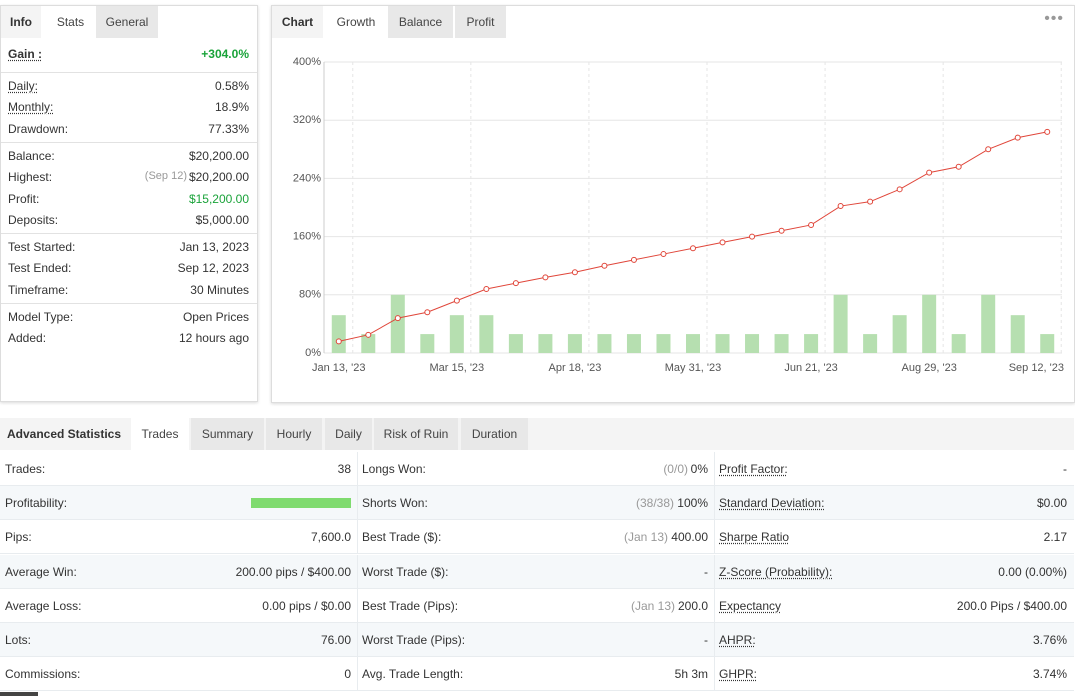 The image size is (1075, 696). I want to click on stat-value: 2.17, so click(1055, 537).